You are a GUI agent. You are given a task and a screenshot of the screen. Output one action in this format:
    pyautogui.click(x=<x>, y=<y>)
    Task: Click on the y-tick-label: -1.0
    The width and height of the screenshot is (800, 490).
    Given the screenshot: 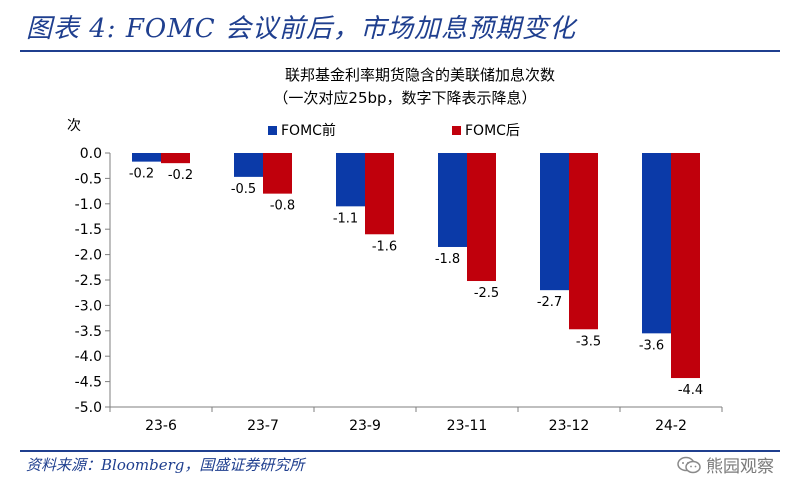 What is the action you would take?
    pyautogui.click(x=88, y=205)
    